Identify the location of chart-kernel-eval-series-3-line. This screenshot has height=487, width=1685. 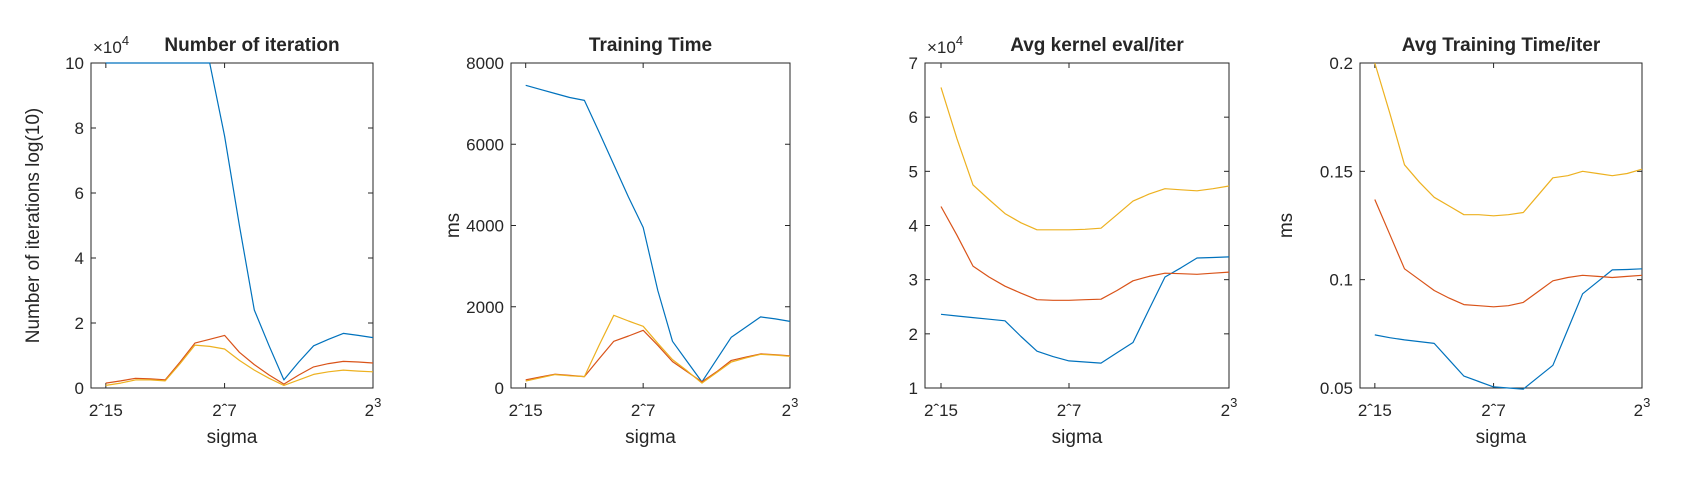
(1085, 159).